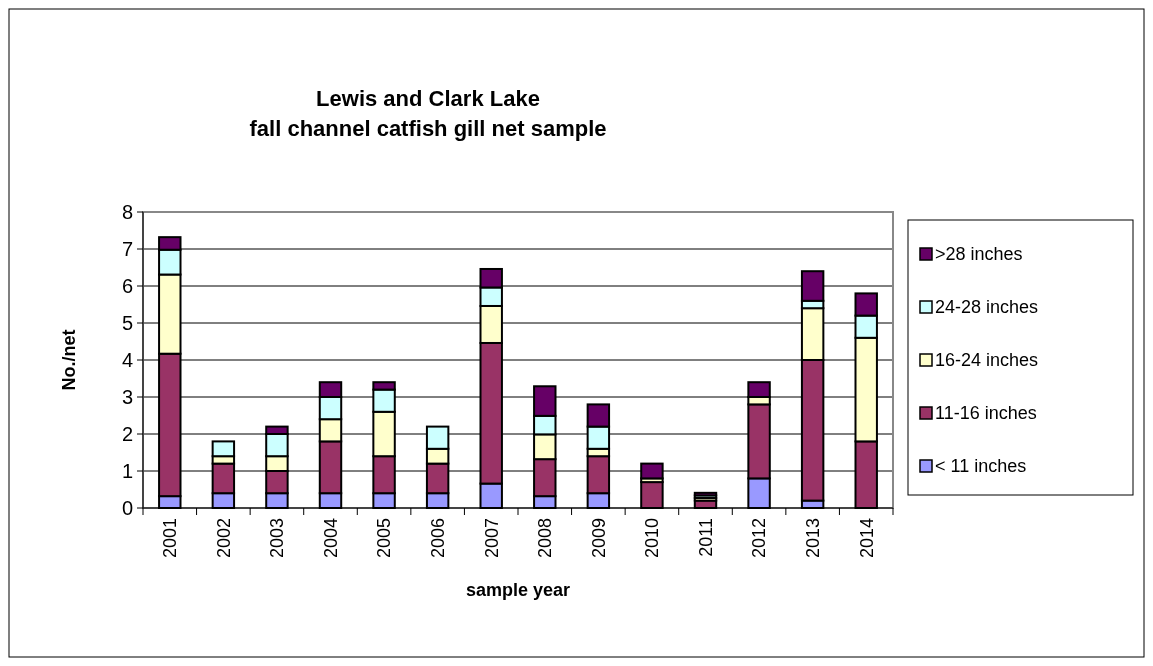 Image resolution: width=1153 pixels, height=666 pixels. I want to click on x-tick-label: 2004, so click(330, 538).